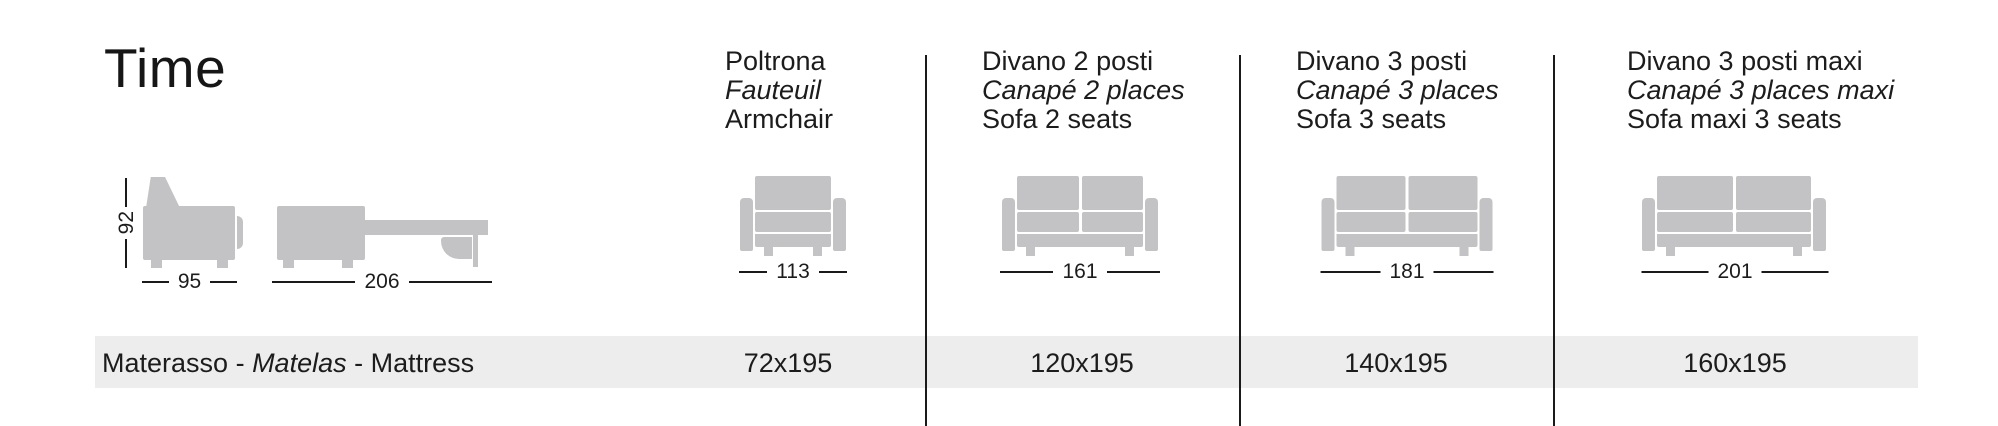 The width and height of the screenshot is (1998, 426). What do you see at coordinates (1396, 363) in the screenshot?
I see `mattress-size-sofa-3-seats: 140x195` at bounding box center [1396, 363].